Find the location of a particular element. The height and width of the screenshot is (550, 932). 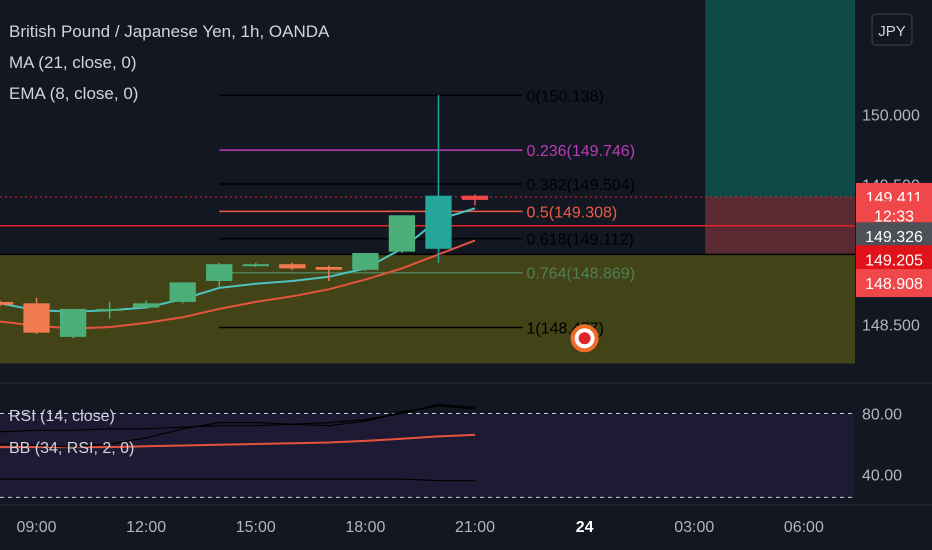

x-tick-label: 15:00 is located at coordinates (256, 527).